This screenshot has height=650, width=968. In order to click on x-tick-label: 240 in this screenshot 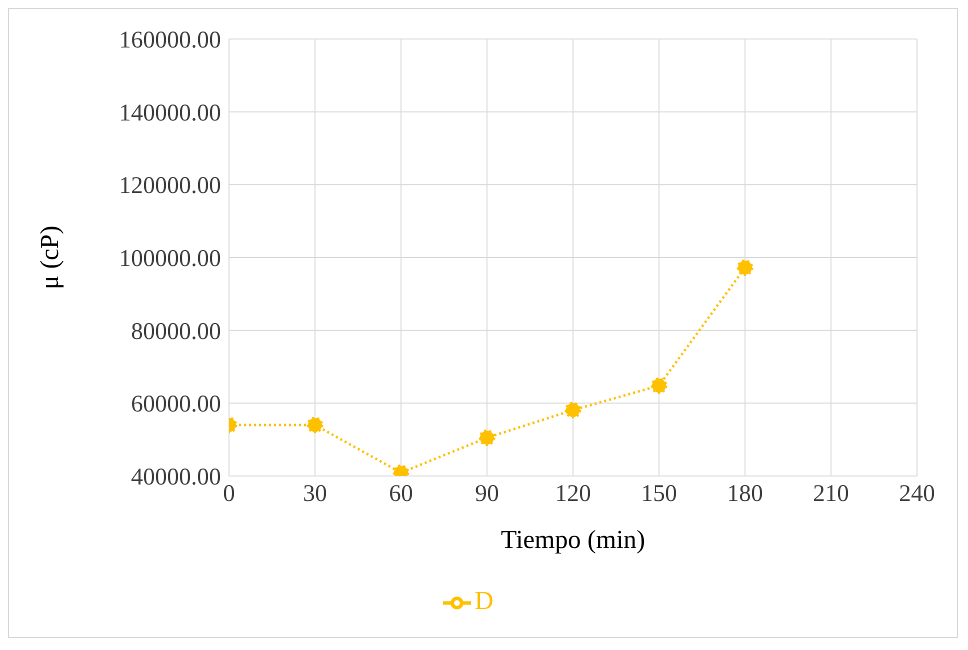, I will do `click(917, 494)`.